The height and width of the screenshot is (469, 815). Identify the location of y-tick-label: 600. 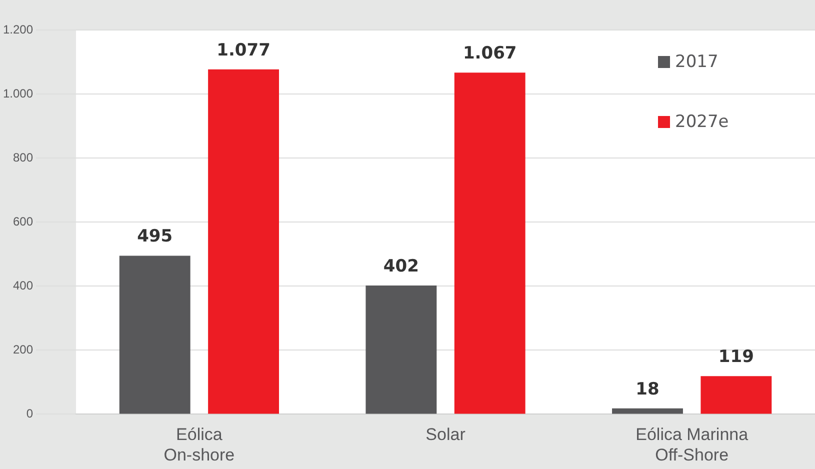
(23, 221).